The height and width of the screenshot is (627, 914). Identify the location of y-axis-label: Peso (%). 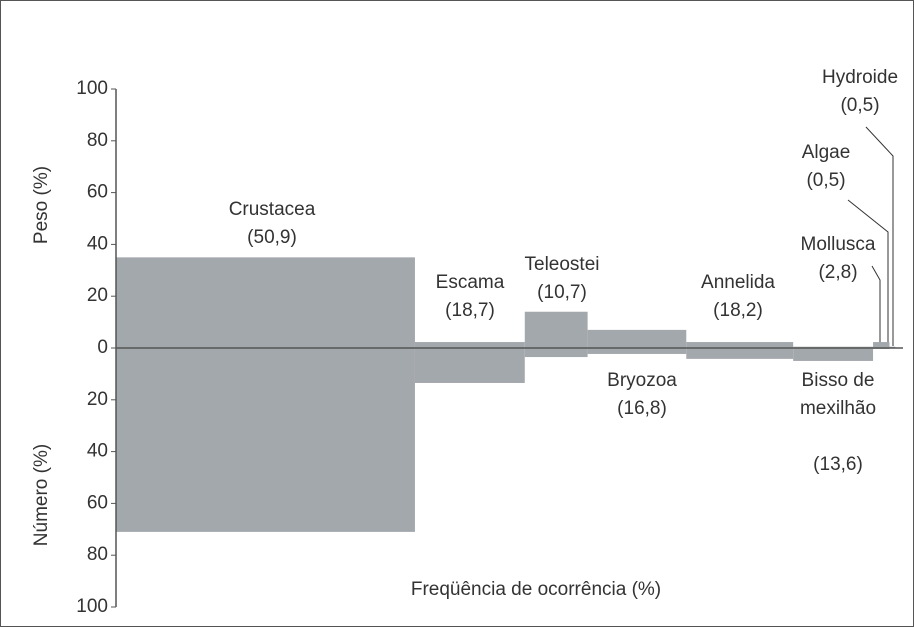
(41, 205).